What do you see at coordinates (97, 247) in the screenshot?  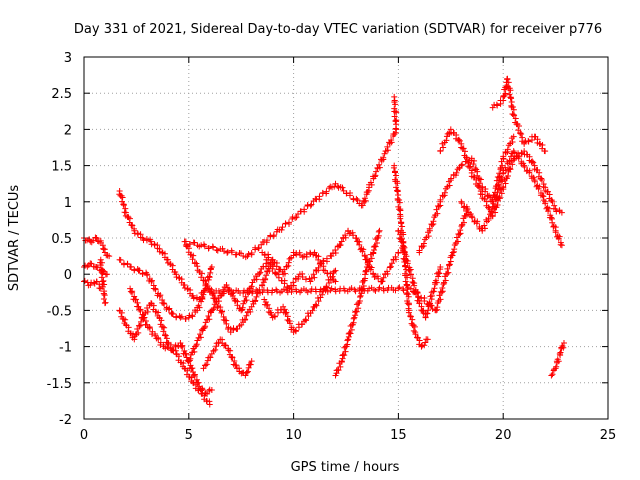 I see `series-track-a` at bounding box center [97, 247].